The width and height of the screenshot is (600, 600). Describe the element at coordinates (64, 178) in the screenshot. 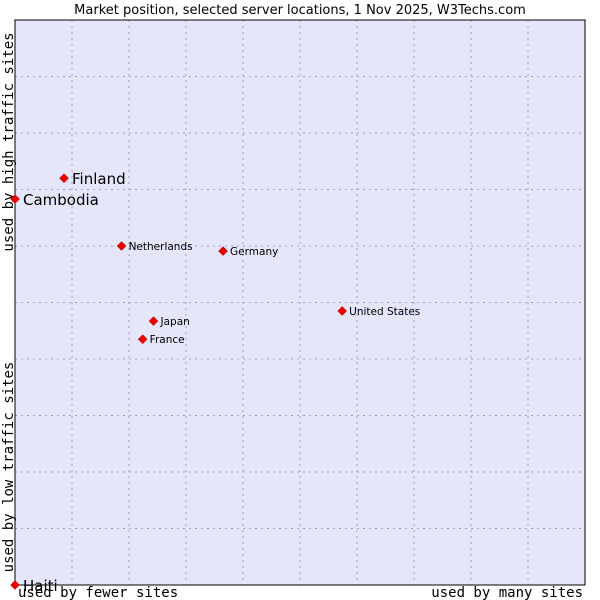

I see `point-finland` at that location.